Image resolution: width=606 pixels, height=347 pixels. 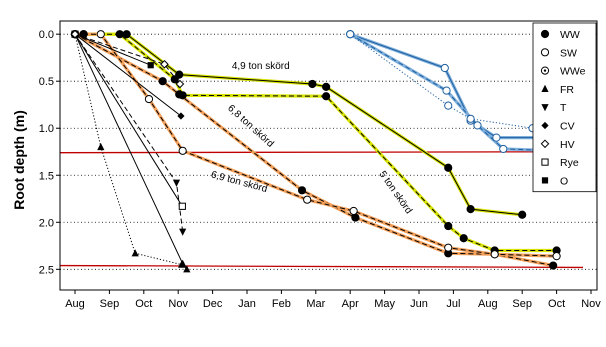 I want to click on x-tick-label: Feb, so click(x=281, y=304).